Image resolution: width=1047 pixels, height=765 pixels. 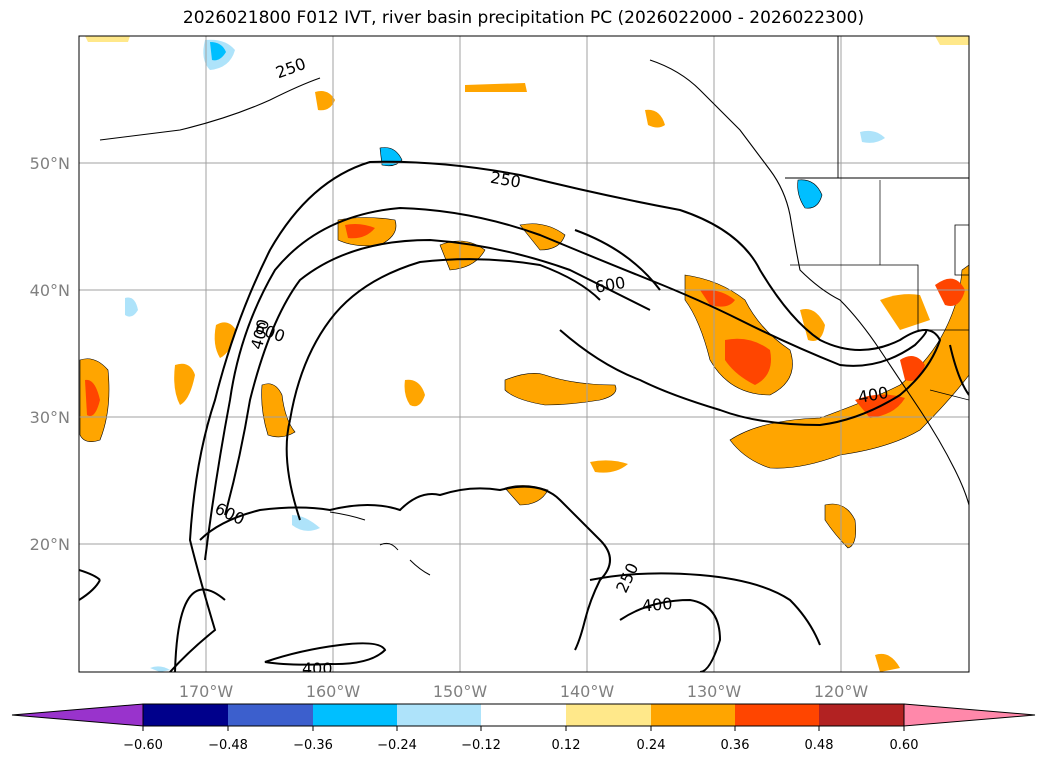 I want to click on colorbar-tick: −0.24, so click(x=397, y=745).